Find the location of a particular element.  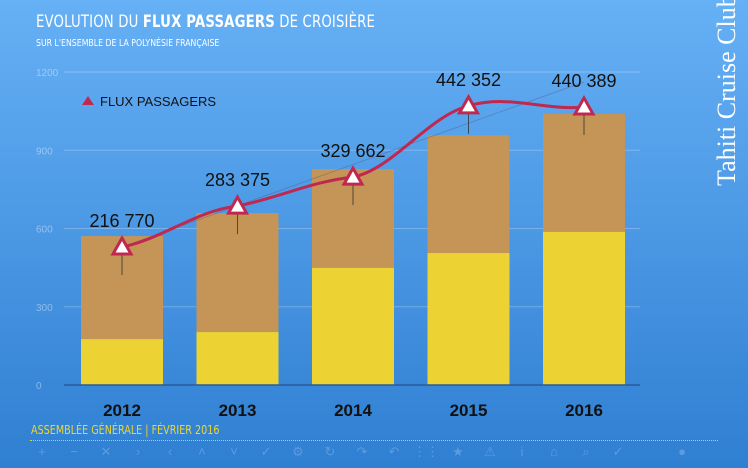

legend-label: FLUX PASSAGERS is located at coordinates (158, 101).